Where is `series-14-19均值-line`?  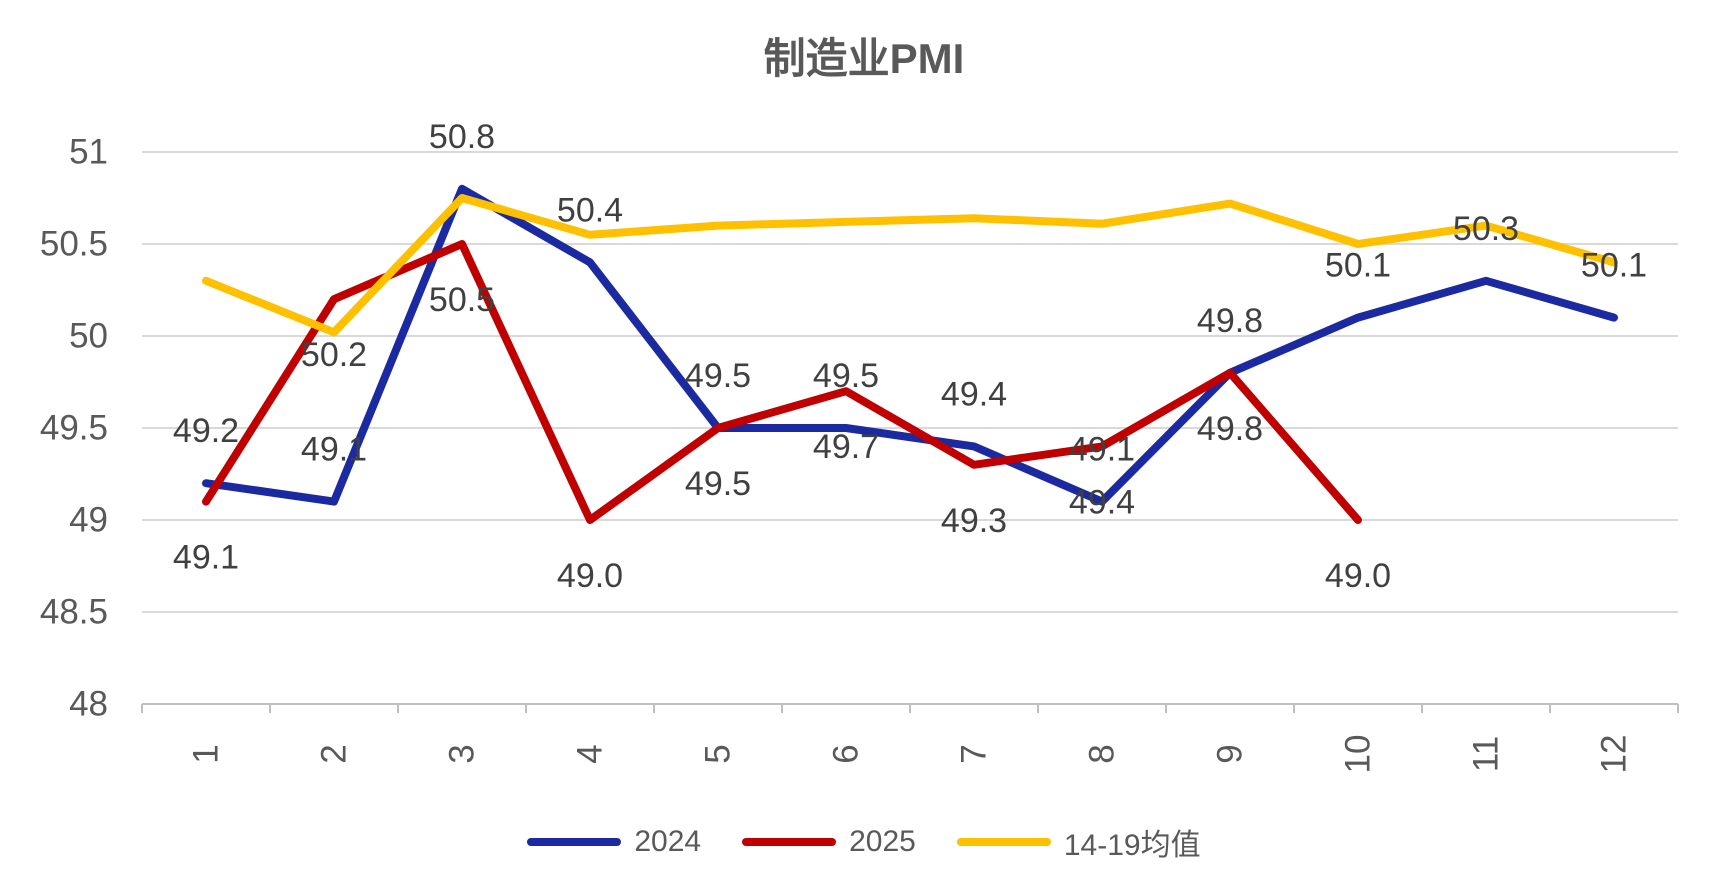 series-14-19均值-line is located at coordinates (910, 265).